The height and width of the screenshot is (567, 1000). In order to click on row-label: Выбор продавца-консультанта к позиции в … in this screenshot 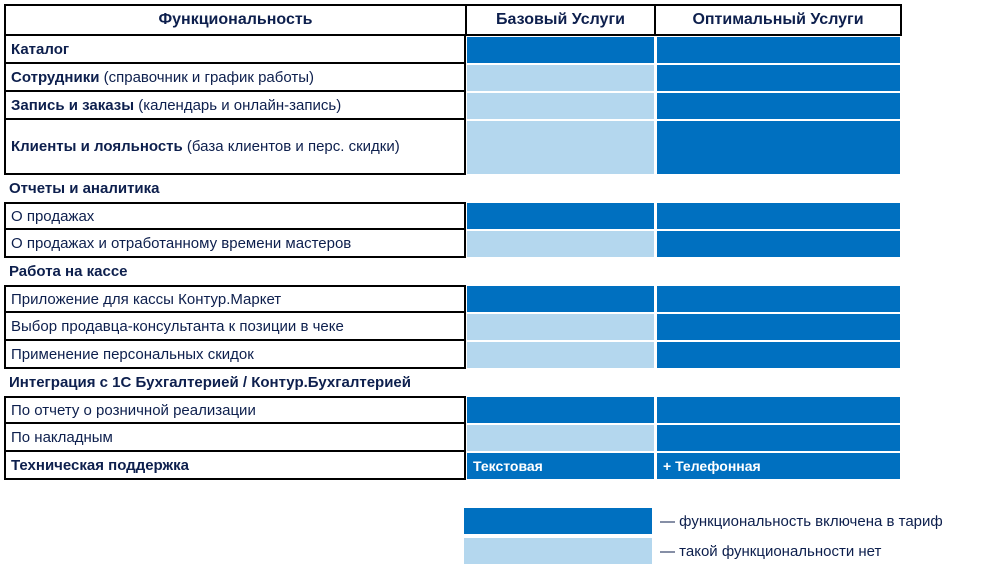, I will do `click(235, 327)`.